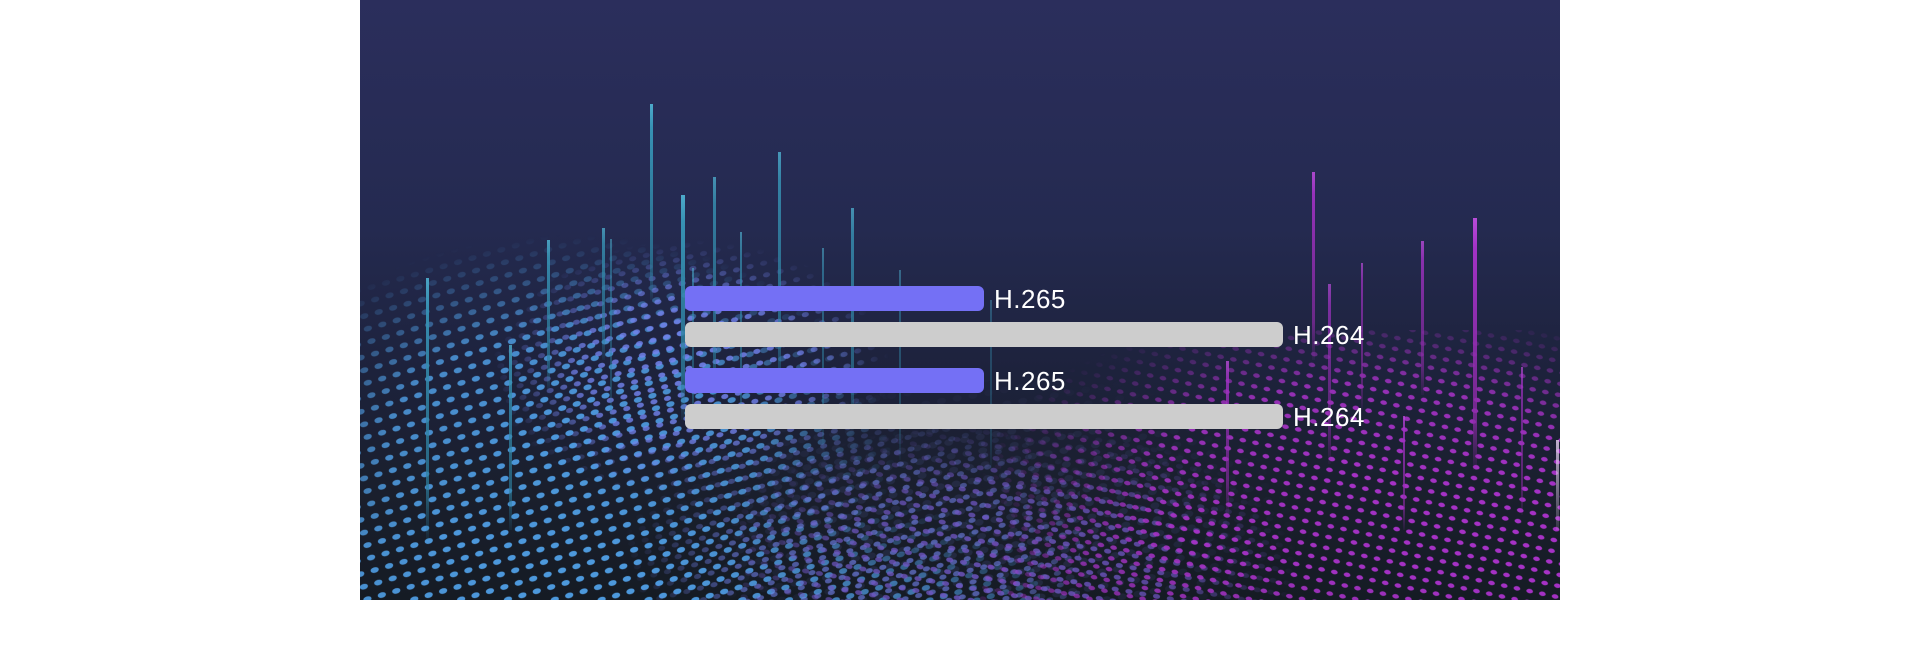  I want to click on comparison-group-2: H.265 H.264, so click(1024, 397).